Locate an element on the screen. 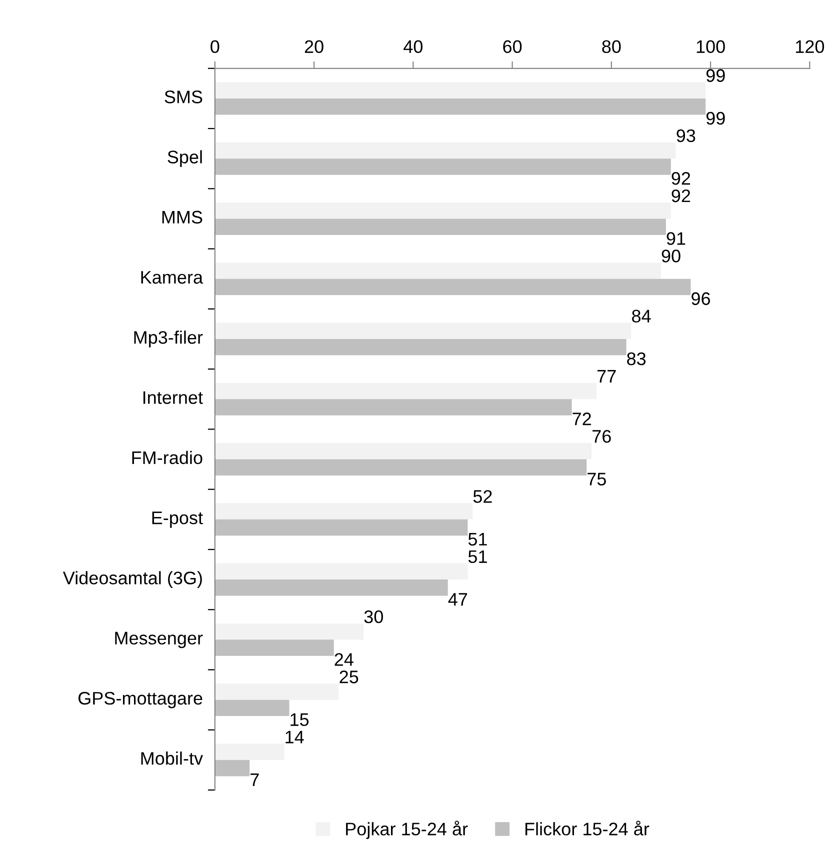 The height and width of the screenshot is (855, 833). data-label: 72 is located at coordinates (581, 419).